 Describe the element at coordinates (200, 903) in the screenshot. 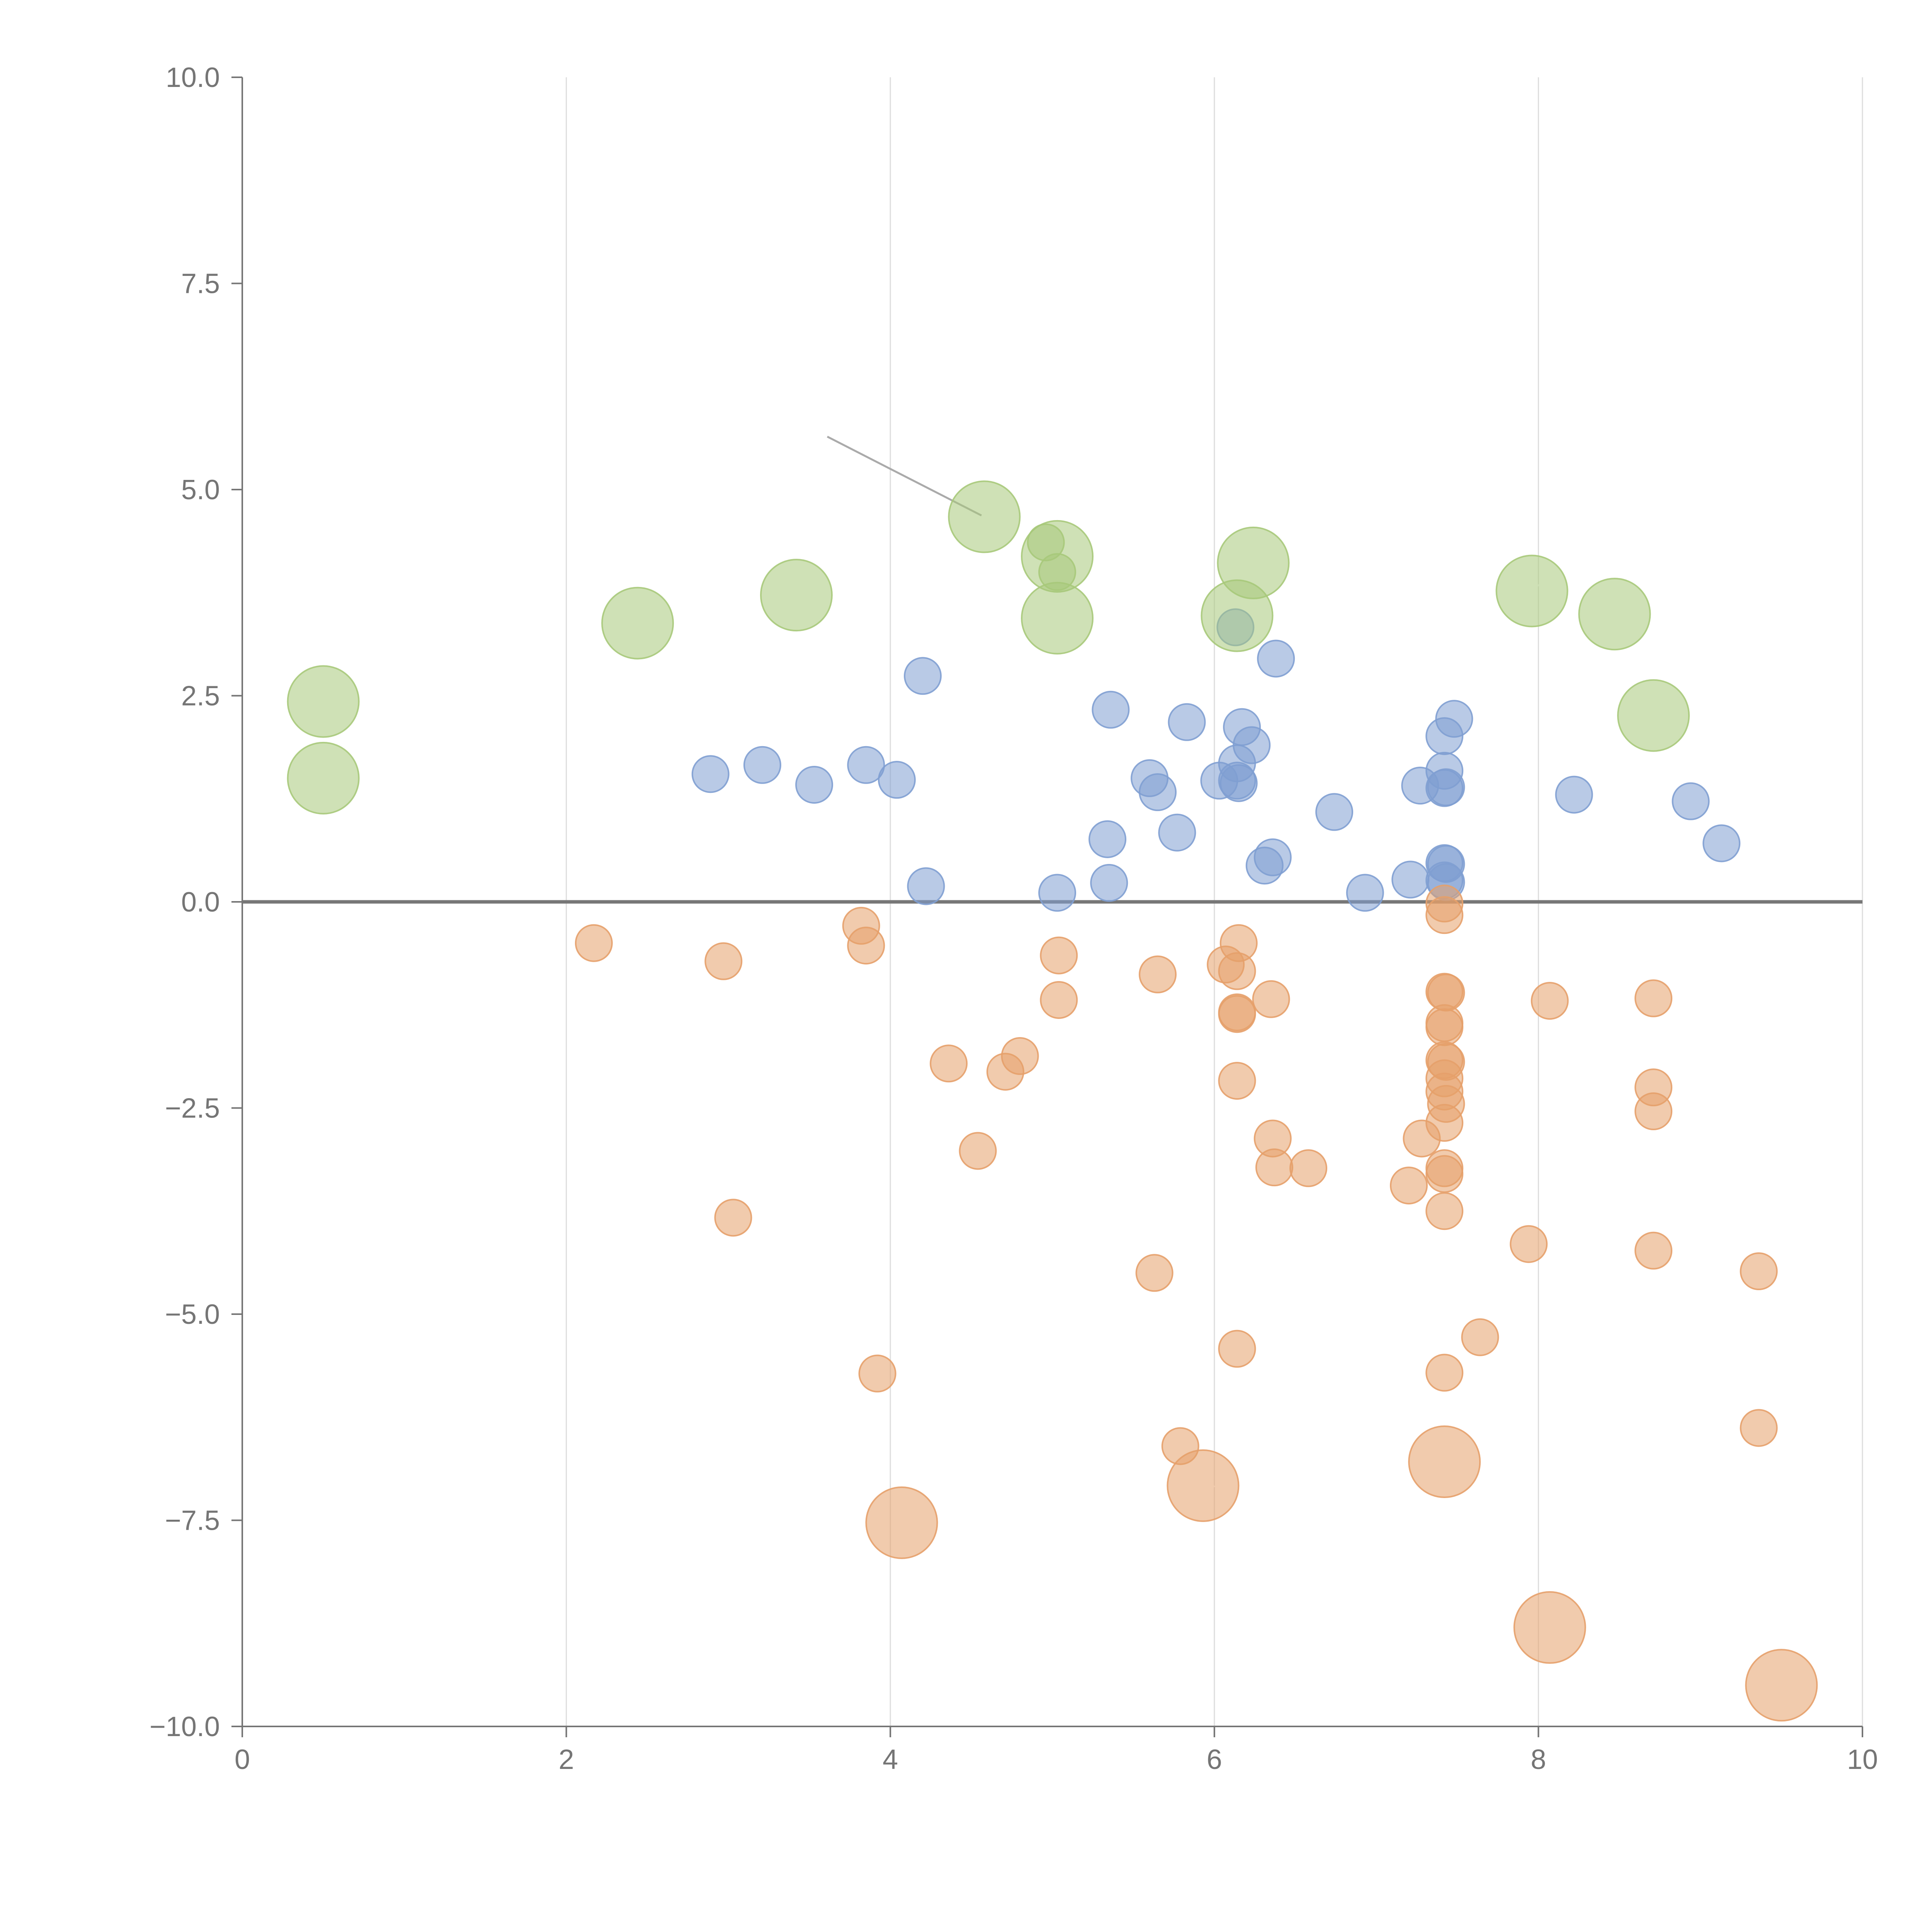

I see `y-tick-label: 0.0` at that location.